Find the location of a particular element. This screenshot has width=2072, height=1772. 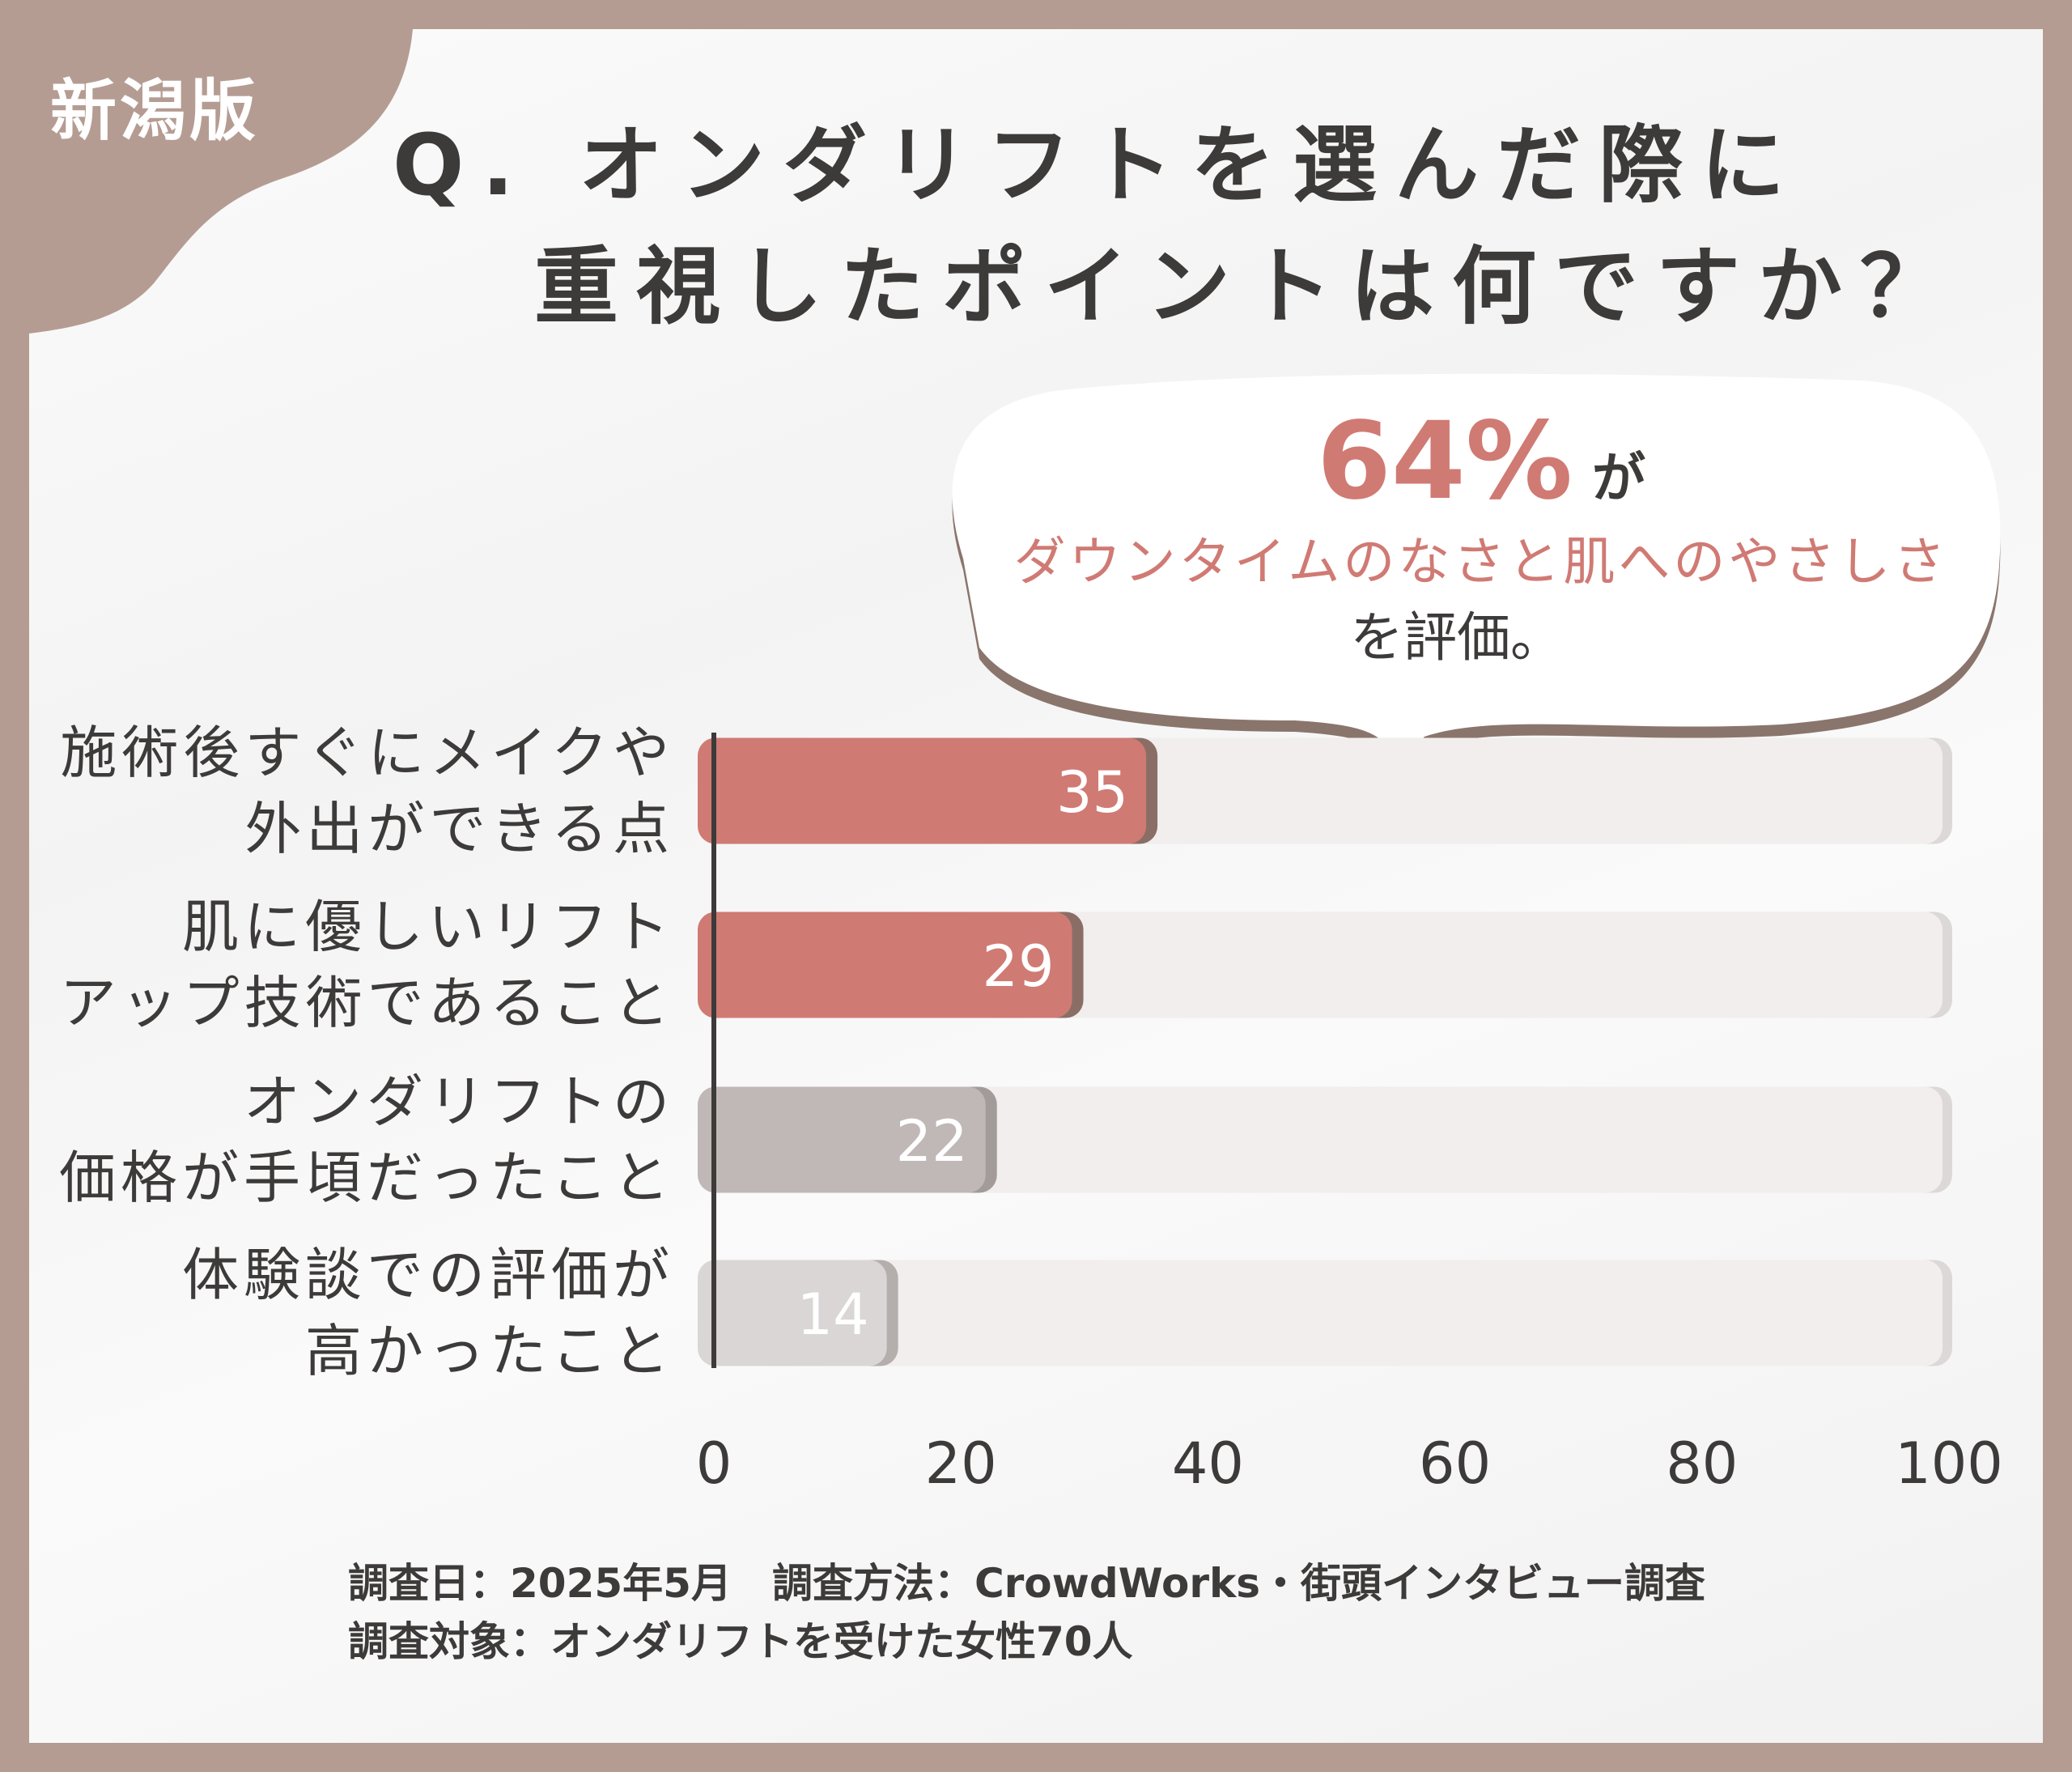

corner-blob is located at coordinates (221, 182).